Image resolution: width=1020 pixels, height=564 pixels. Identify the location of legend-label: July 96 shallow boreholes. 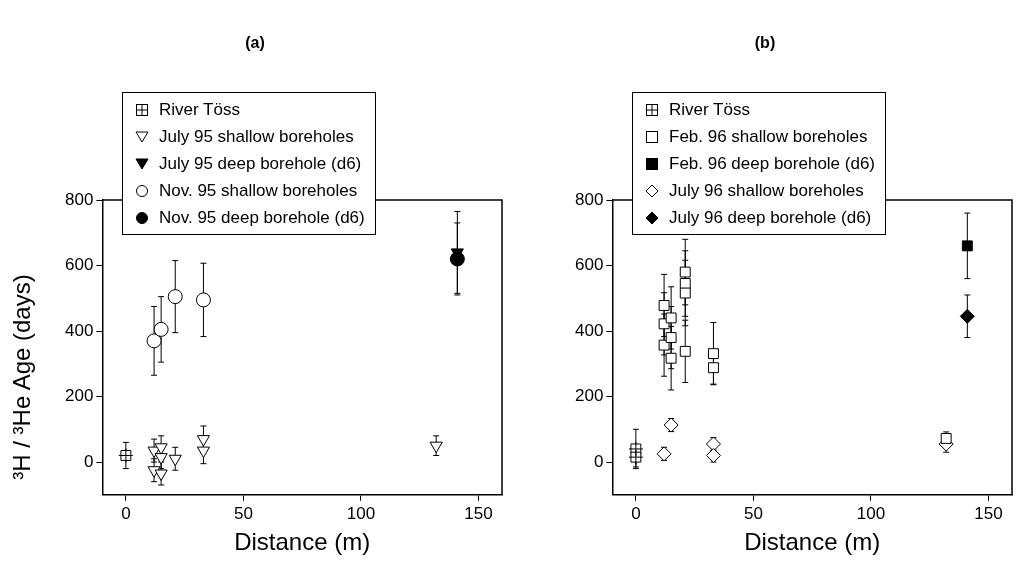
(766, 190).